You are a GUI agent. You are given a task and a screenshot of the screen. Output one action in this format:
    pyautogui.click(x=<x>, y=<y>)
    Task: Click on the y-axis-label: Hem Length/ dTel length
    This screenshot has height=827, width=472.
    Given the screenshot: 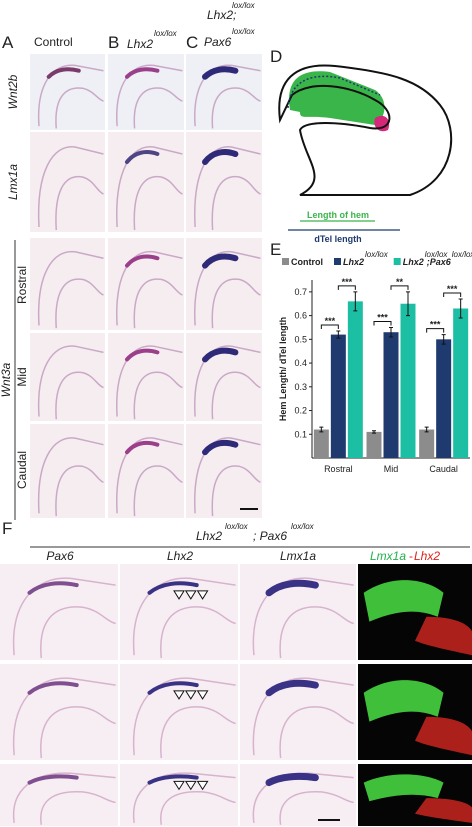 What is the action you would take?
    pyautogui.click(x=283, y=369)
    